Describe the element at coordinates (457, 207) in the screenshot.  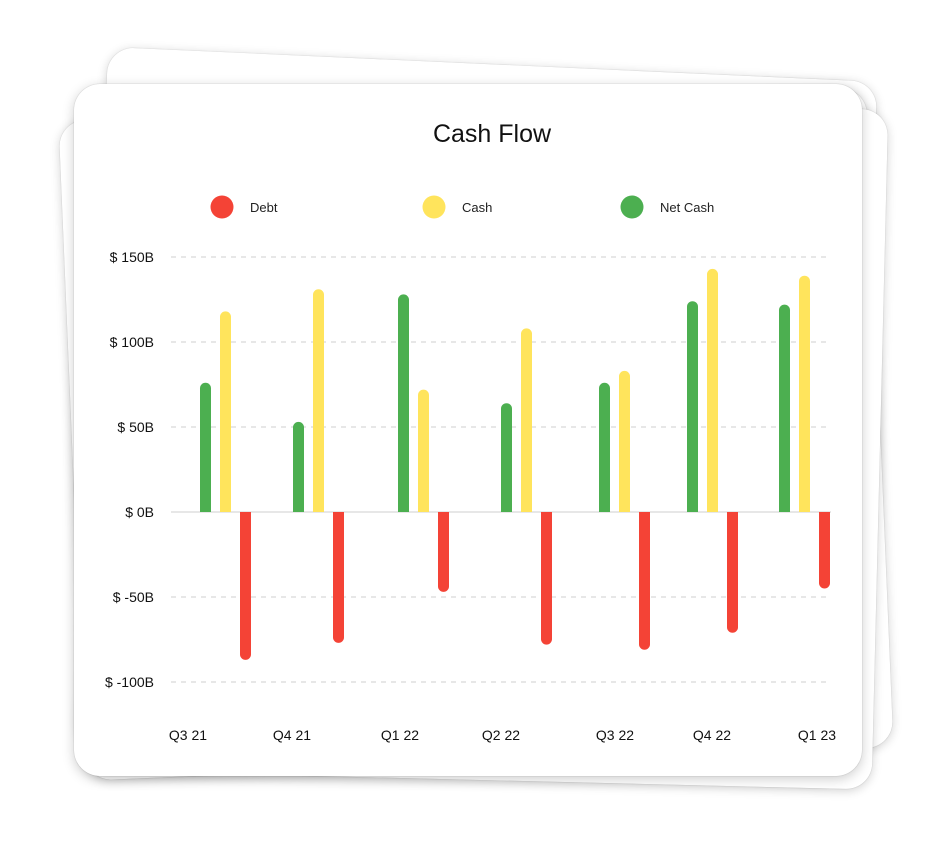
I see `legend-item-cash: Cash` at that location.